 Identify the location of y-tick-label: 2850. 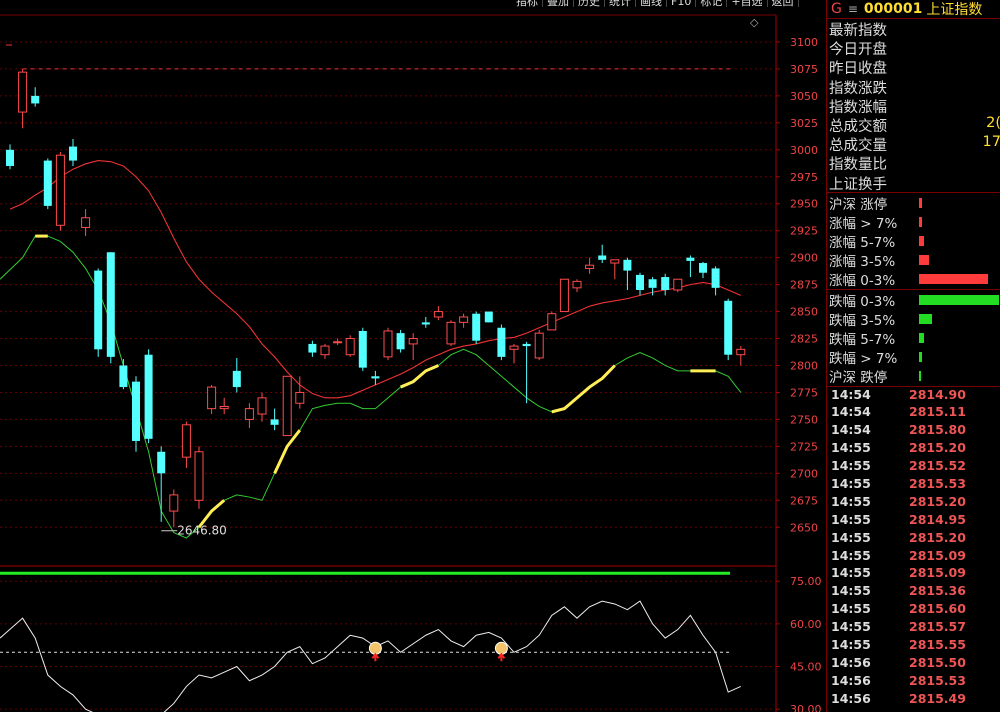
(804, 312).